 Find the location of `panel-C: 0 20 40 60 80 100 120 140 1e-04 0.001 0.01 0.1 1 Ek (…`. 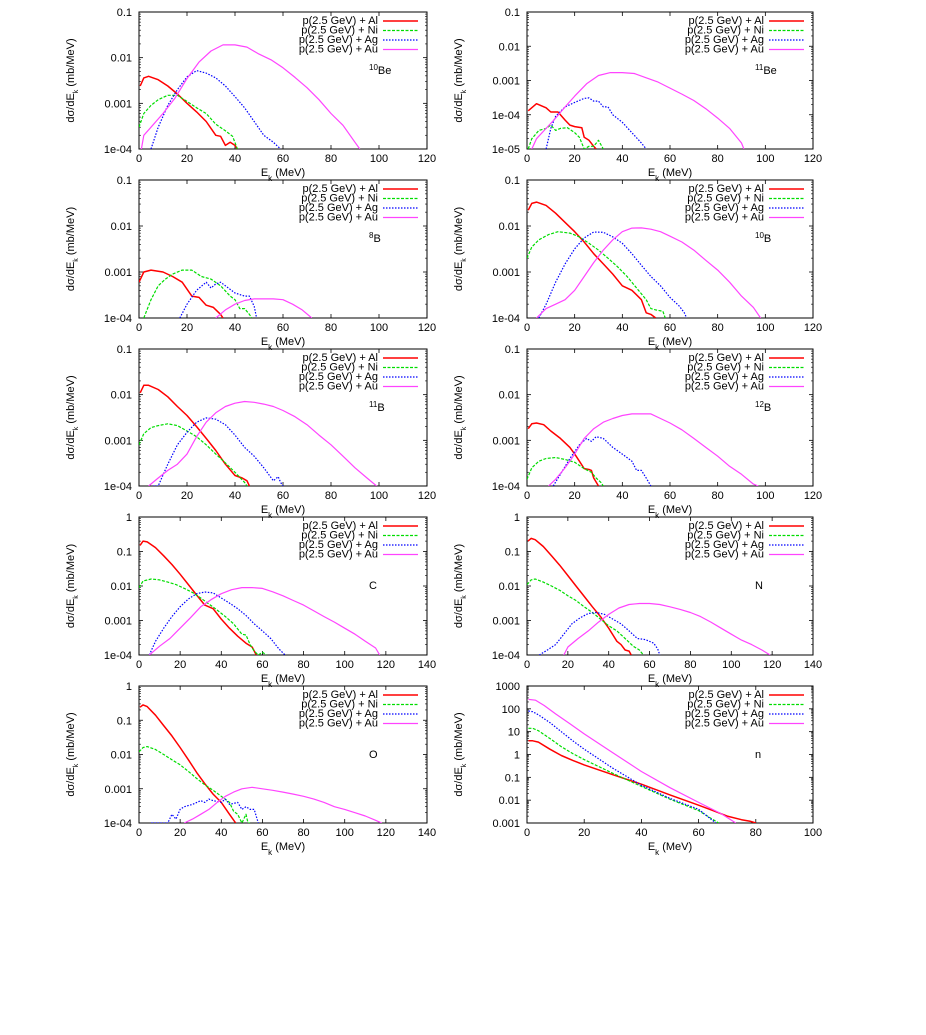

panel-C: 0 20 40 60 80 100 120 140 1e-04 0.001 0.01 0.1 1 Ek (… is located at coordinates (250, 600).